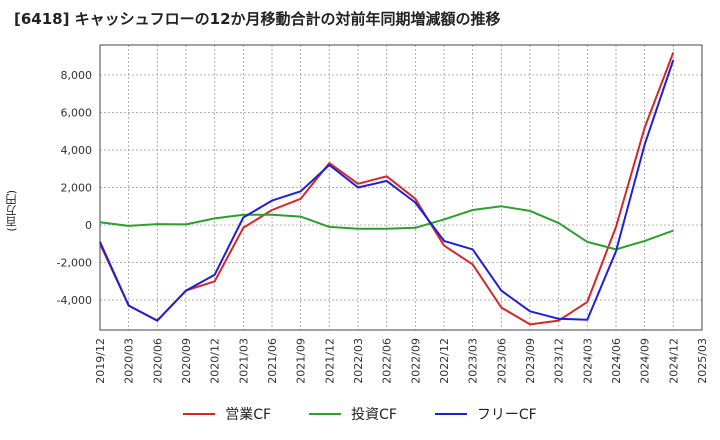 The width and height of the screenshot is (720, 440). Describe the element at coordinates (272, 361) in the screenshot. I see `x-tick-label: 2021/06` at that location.